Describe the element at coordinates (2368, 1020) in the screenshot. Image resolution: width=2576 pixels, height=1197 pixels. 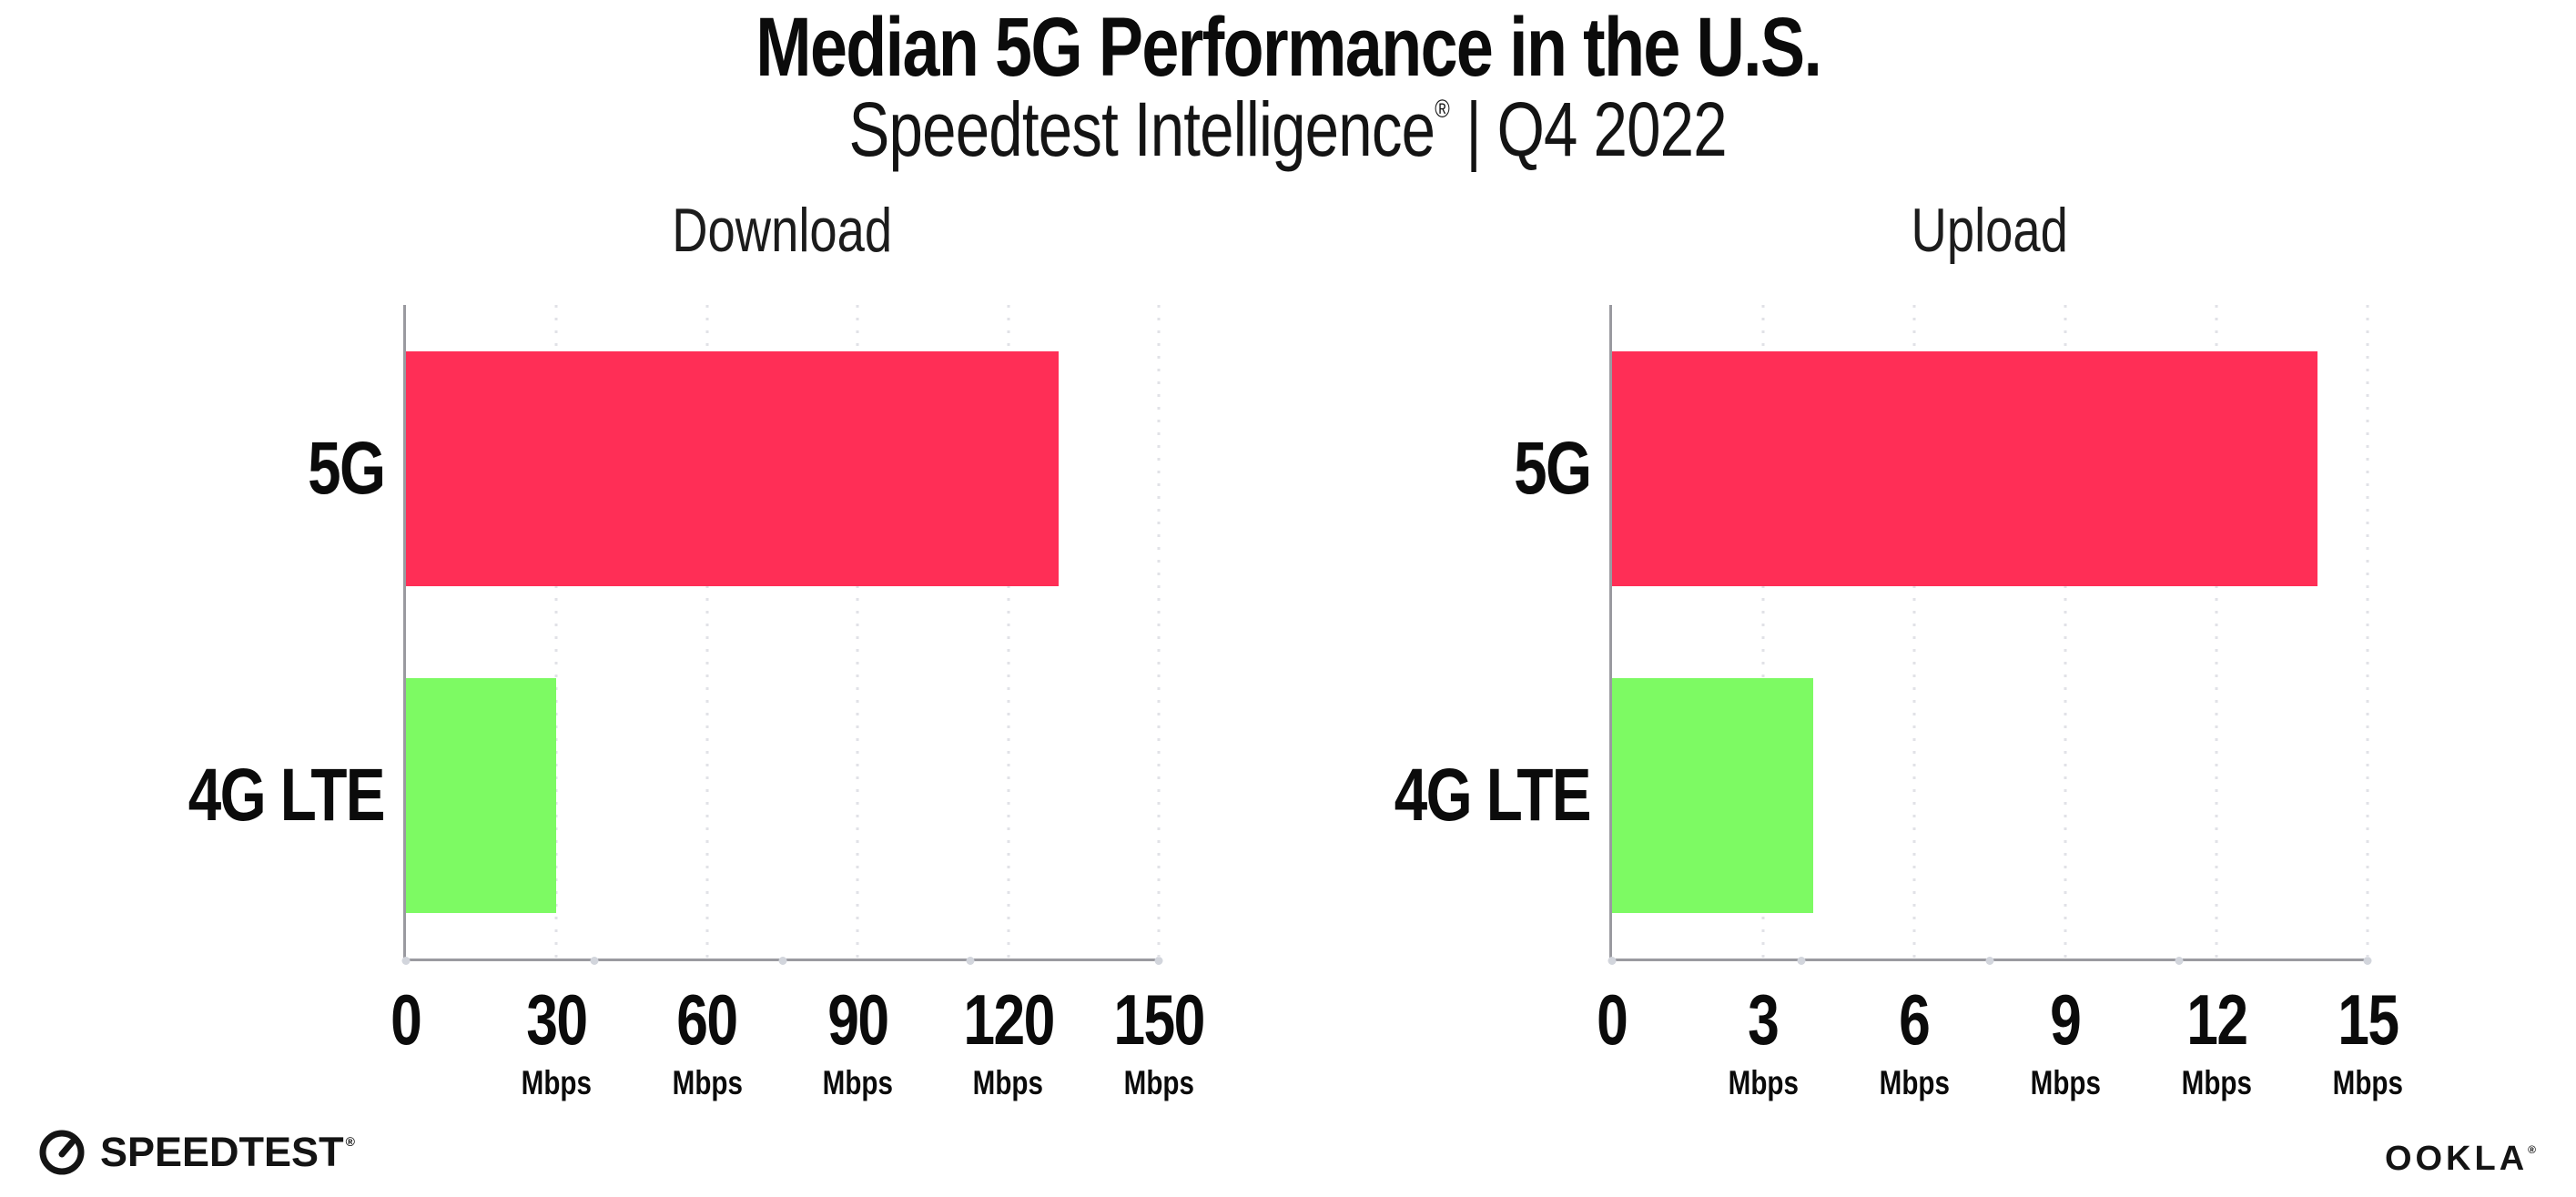
I see `x-tick-label-text: 15` at that location.